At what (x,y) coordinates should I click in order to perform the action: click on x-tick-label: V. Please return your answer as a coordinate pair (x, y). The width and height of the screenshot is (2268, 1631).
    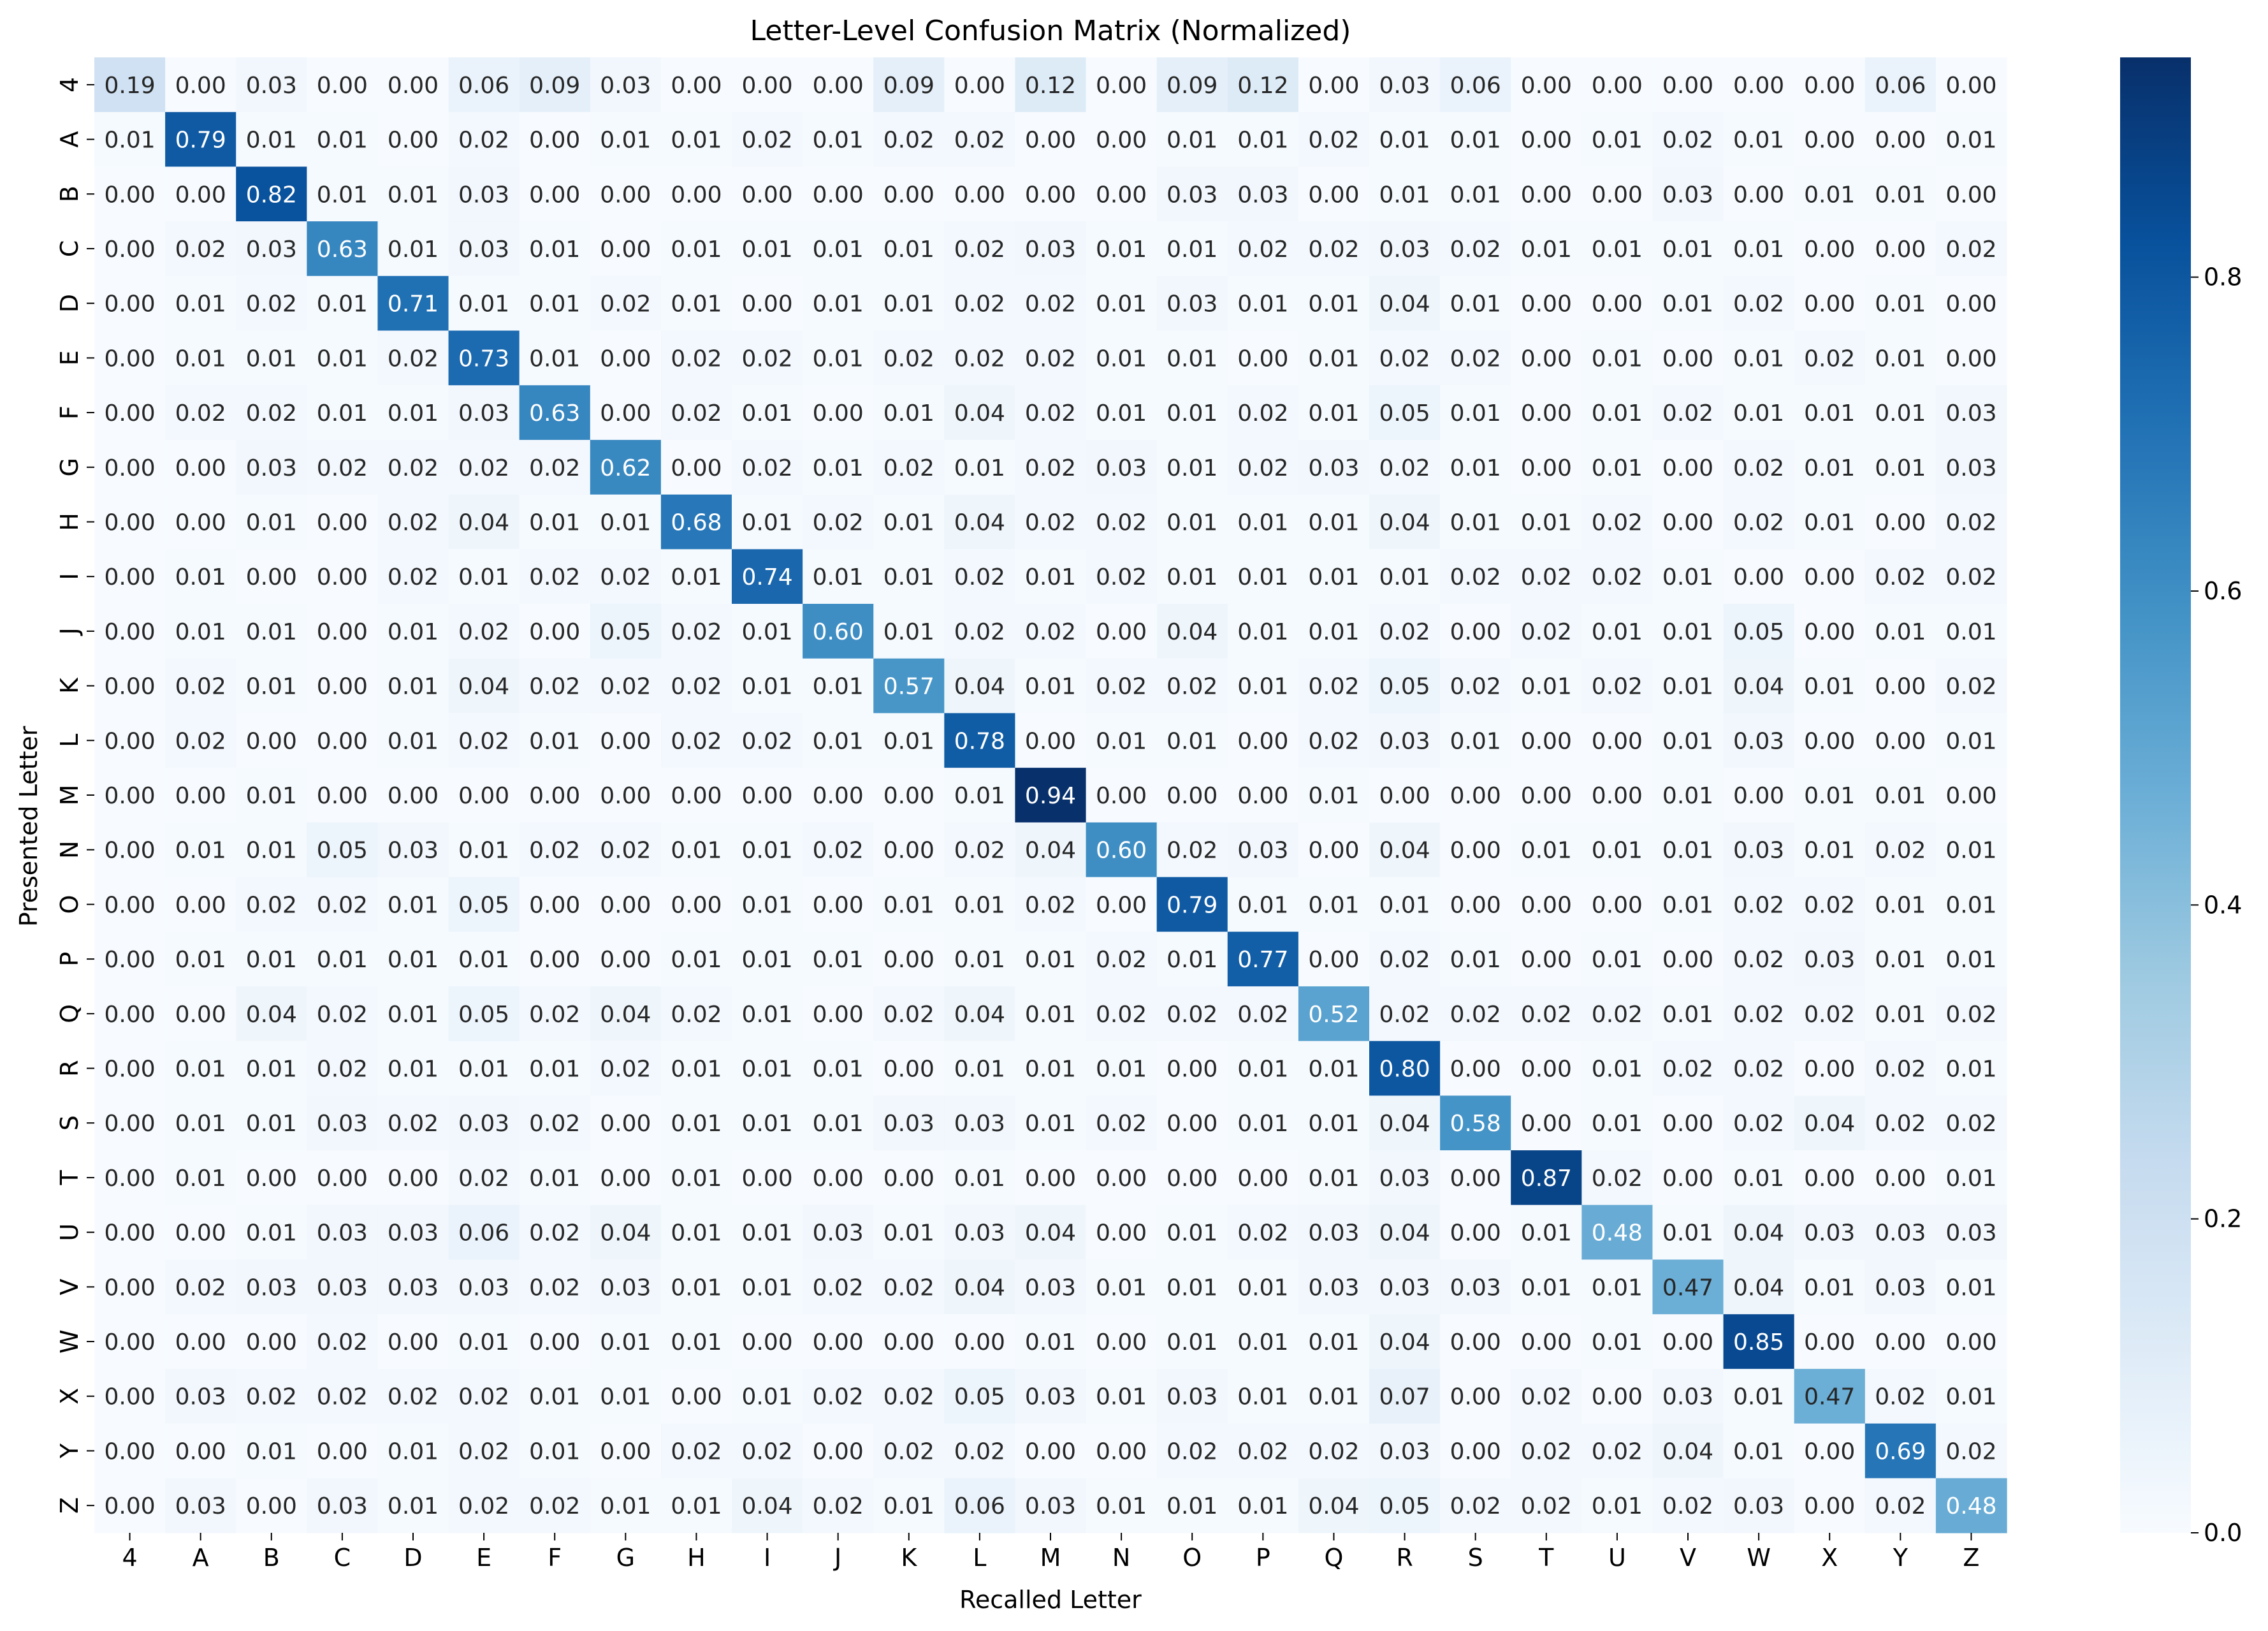
    Looking at the image, I should click on (1688, 1558).